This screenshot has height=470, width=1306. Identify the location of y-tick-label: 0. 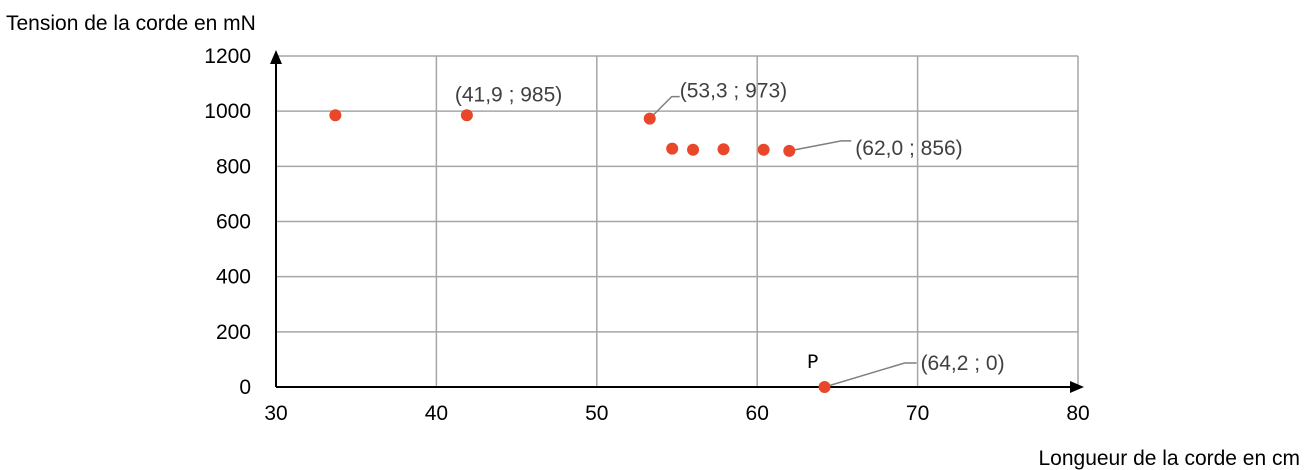
(245, 387).